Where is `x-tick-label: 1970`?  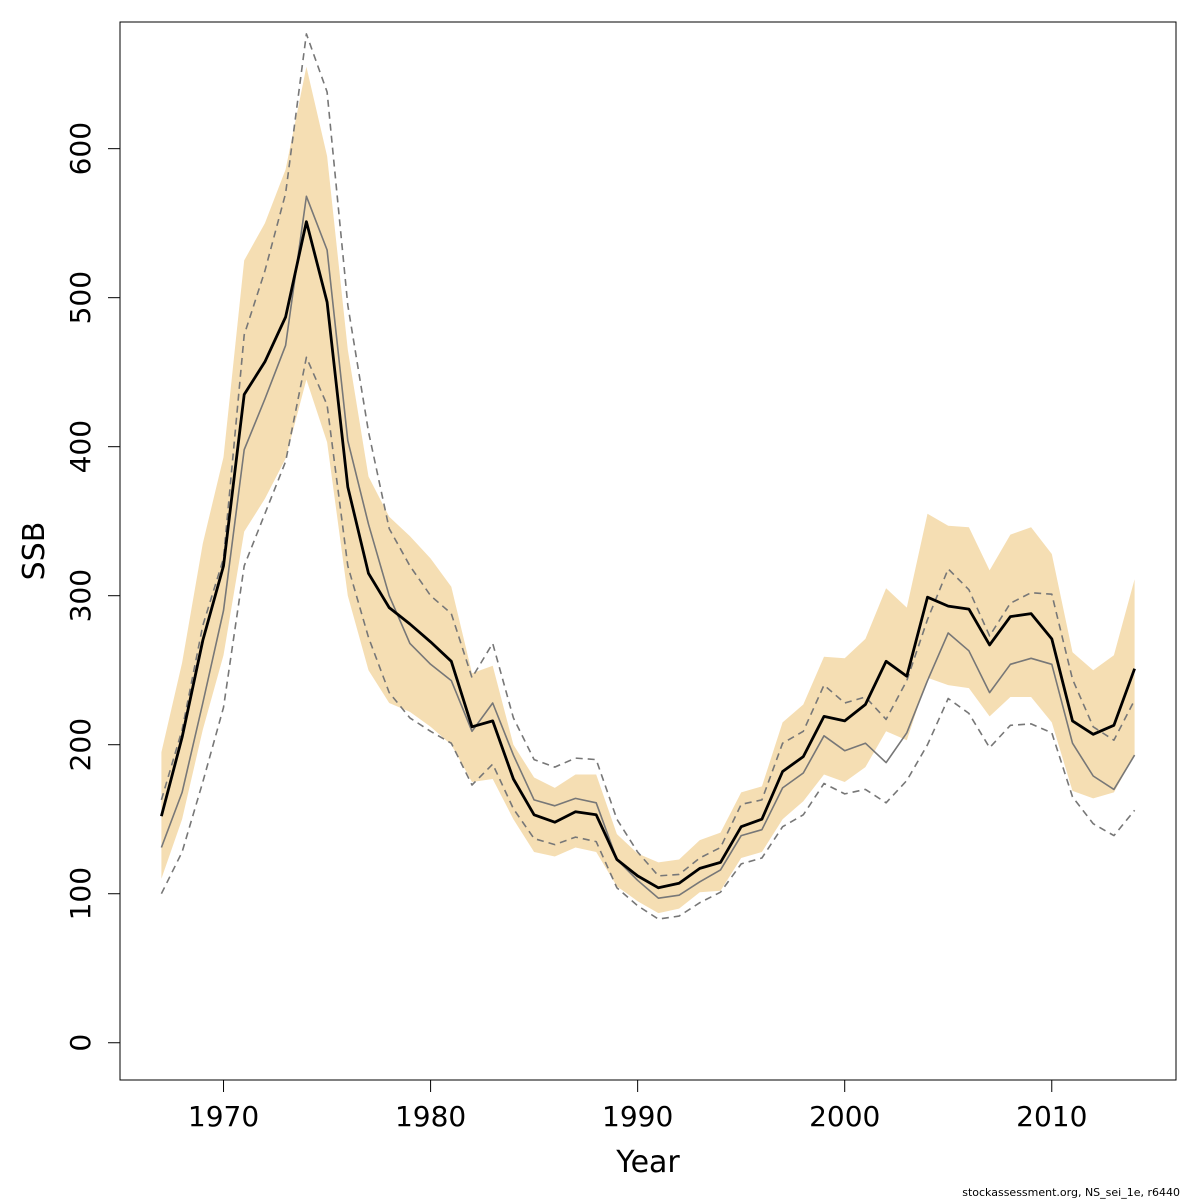 x-tick-label: 1970 is located at coordinates (223, 1116).